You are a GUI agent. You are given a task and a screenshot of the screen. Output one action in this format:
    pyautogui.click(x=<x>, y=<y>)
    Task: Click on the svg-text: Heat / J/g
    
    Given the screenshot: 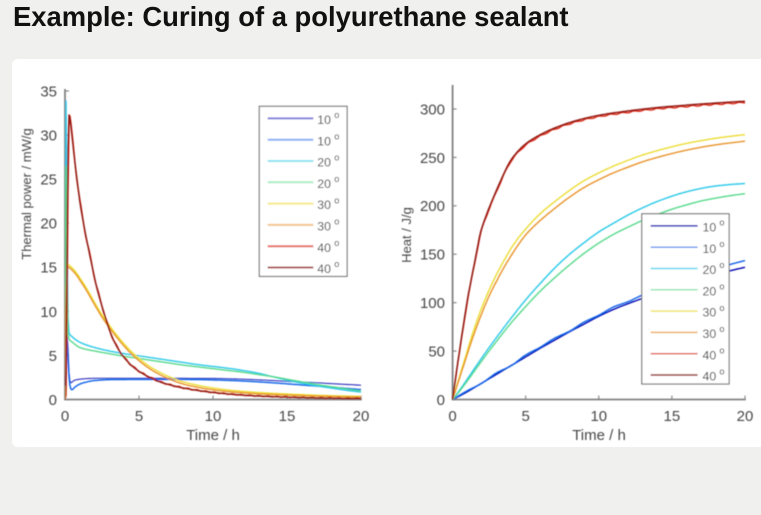 What is the action you would take?
    pyautogui.click(x=406, y=235)
    